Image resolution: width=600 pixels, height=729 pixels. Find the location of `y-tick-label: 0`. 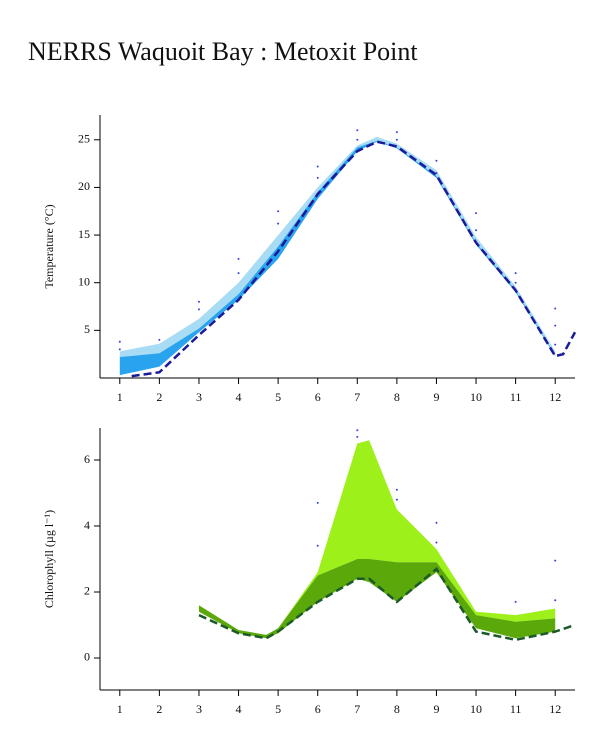

y-tick-label: 0 is located at coordinates (87, 657).